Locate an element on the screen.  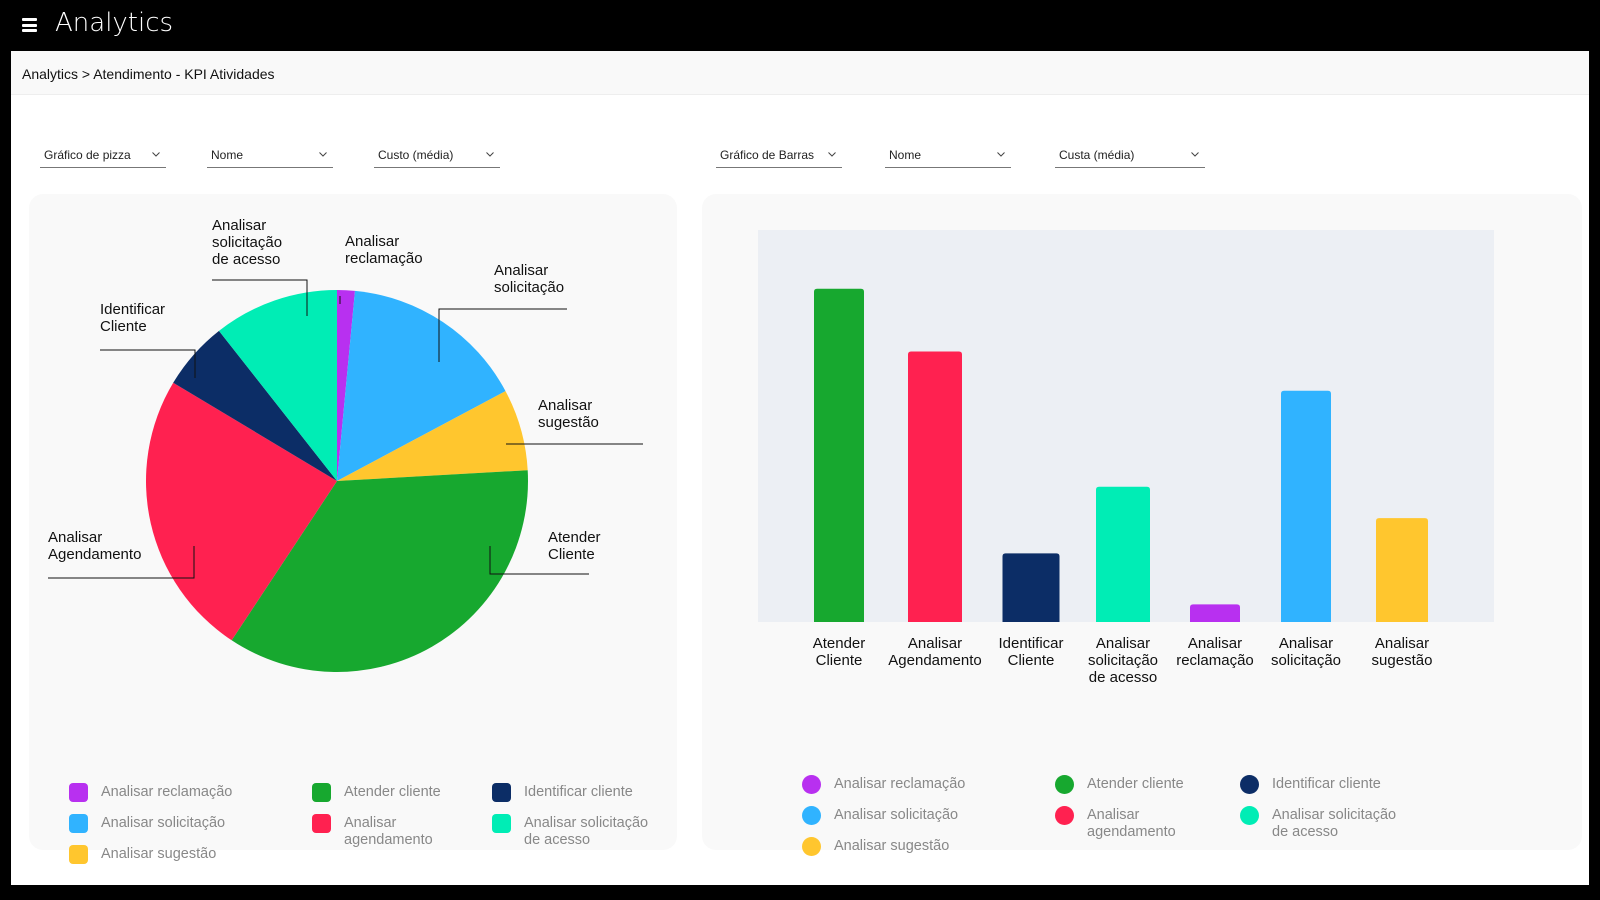
bar-analisar-sugestao is located at coordinates (1402, 570).